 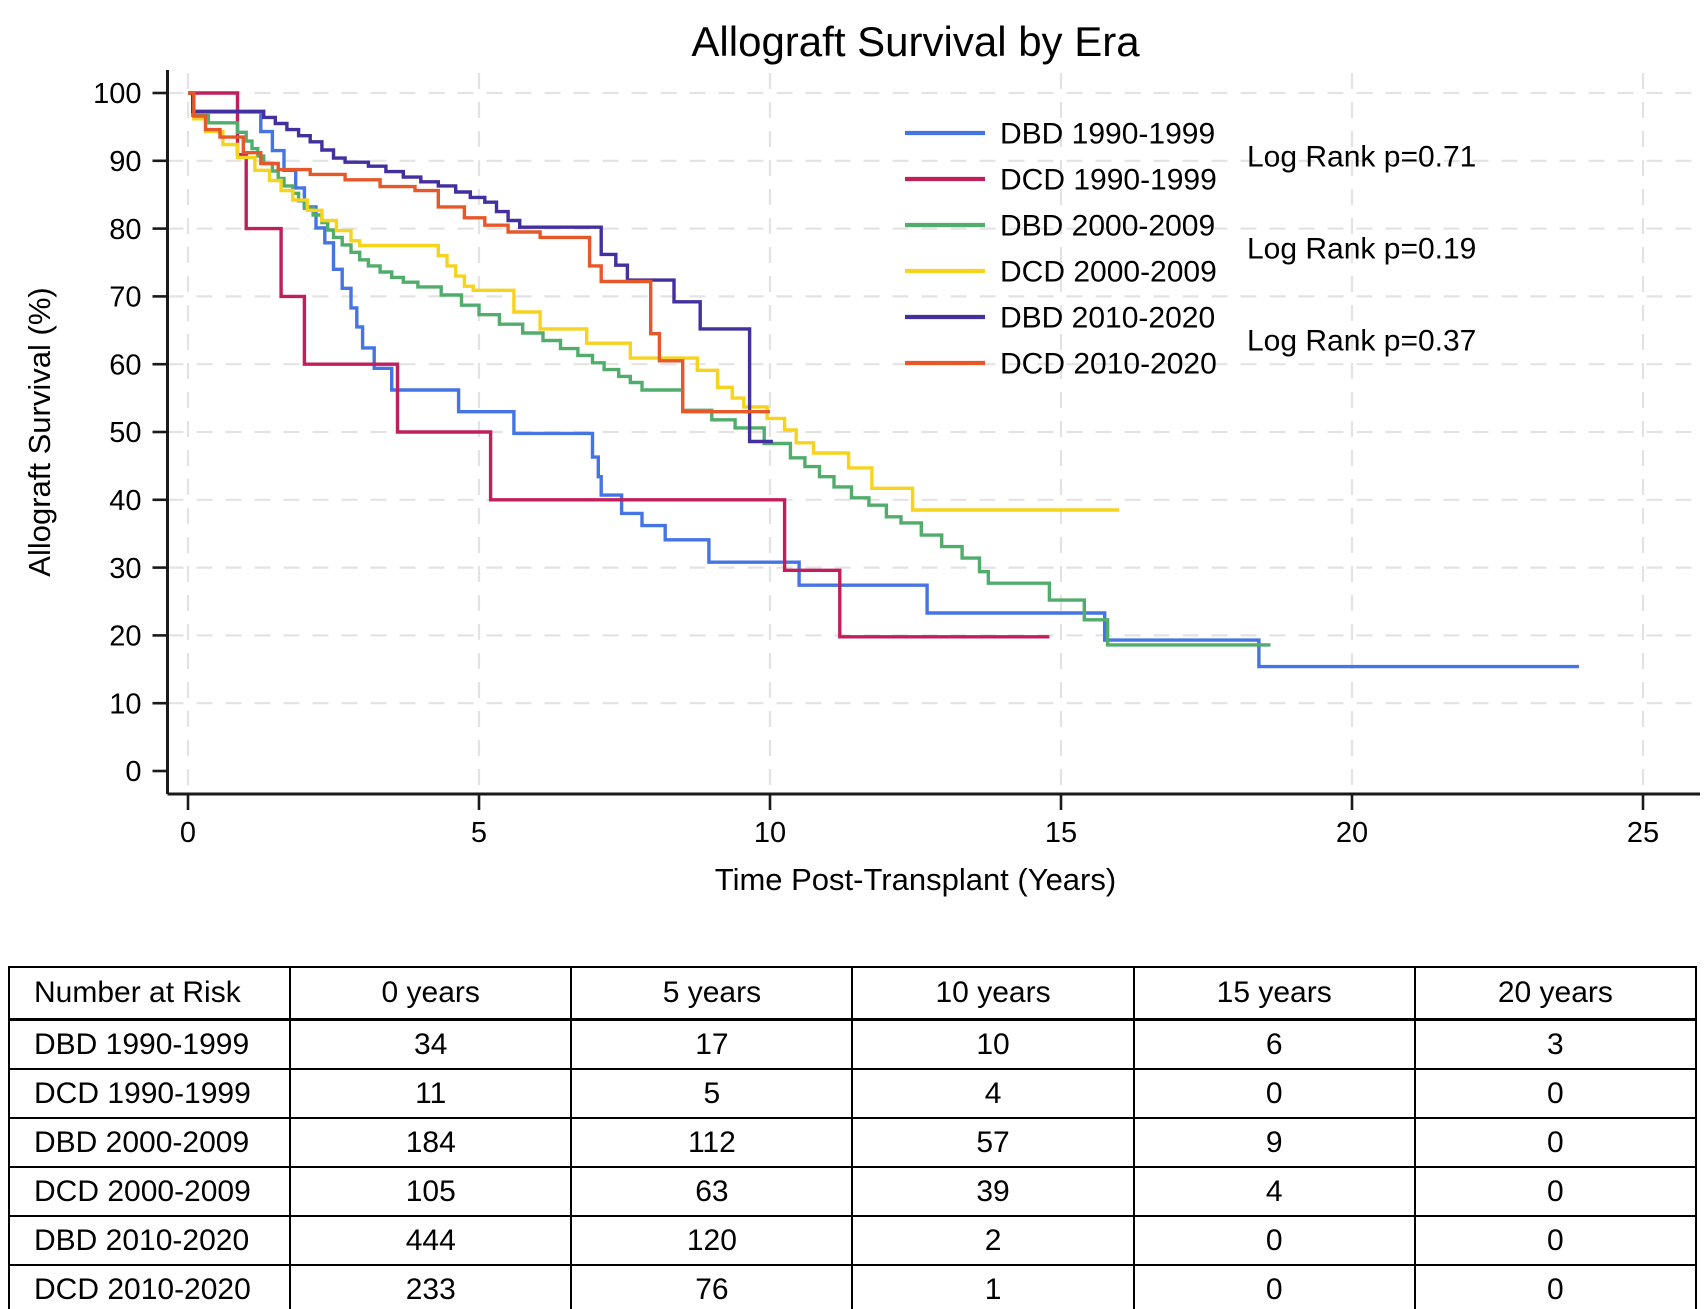 I want to click on risk-count: 120, so click(x=712, y=1240).